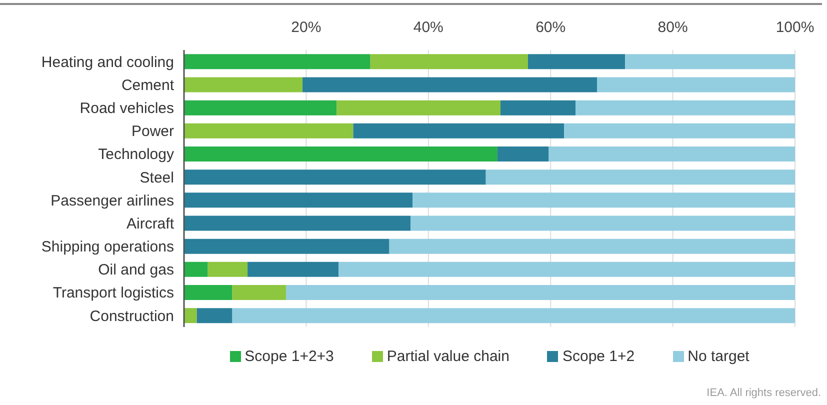  Describe the element at coordinates (107, 247) in the screenshot. I see `y-tick-label: Shipping operations` at that location.